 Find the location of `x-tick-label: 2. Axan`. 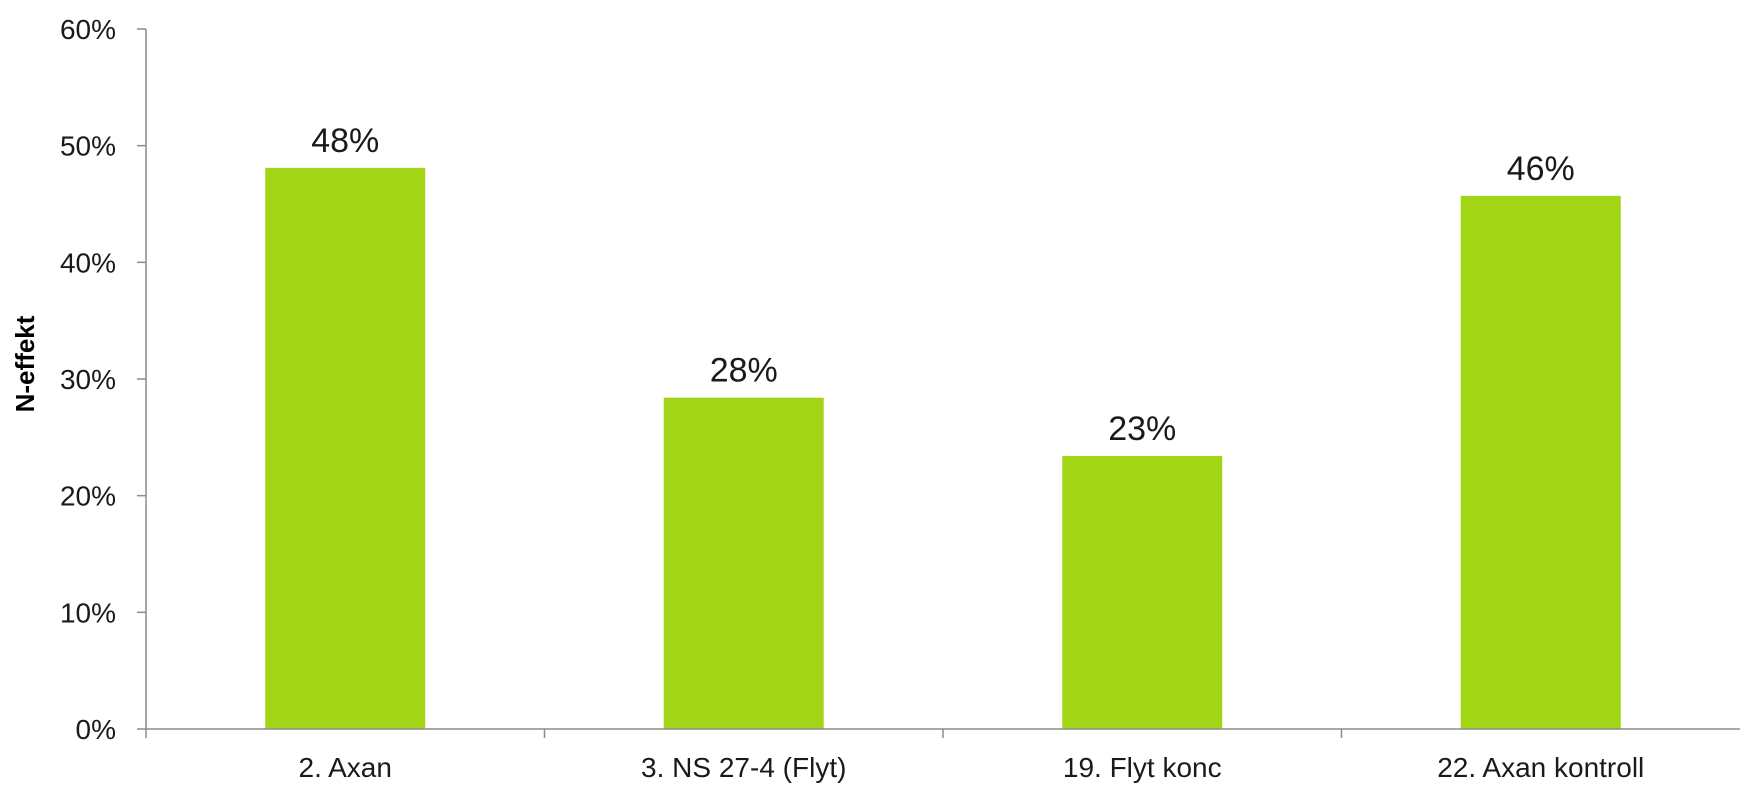

x-tick-label: 2. Axan is located at coordinates (345, 767).